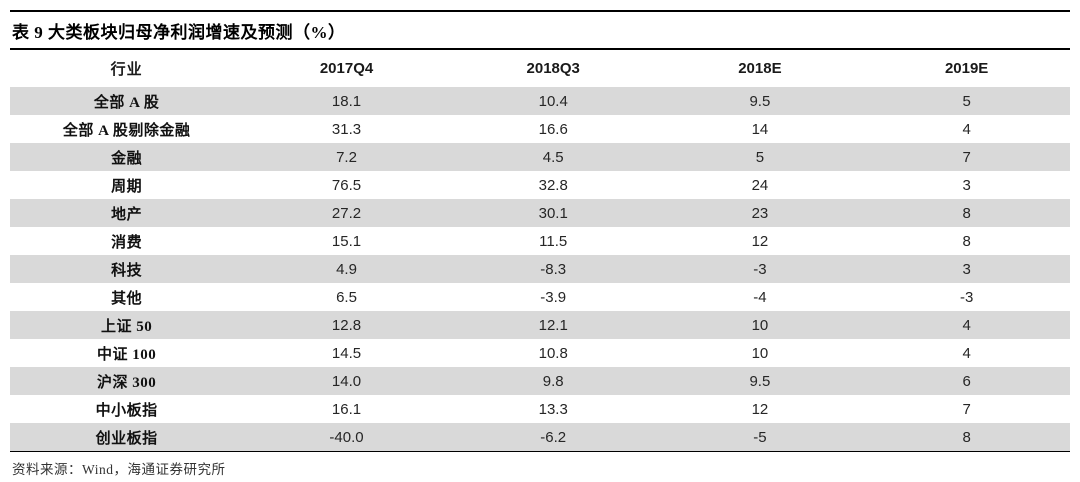 This screenshot has height=482, width=1080. What do you see at coordinates (966, 381) in the screenshot?
I see `cell-value: 6` at bounding box center [966, 381].